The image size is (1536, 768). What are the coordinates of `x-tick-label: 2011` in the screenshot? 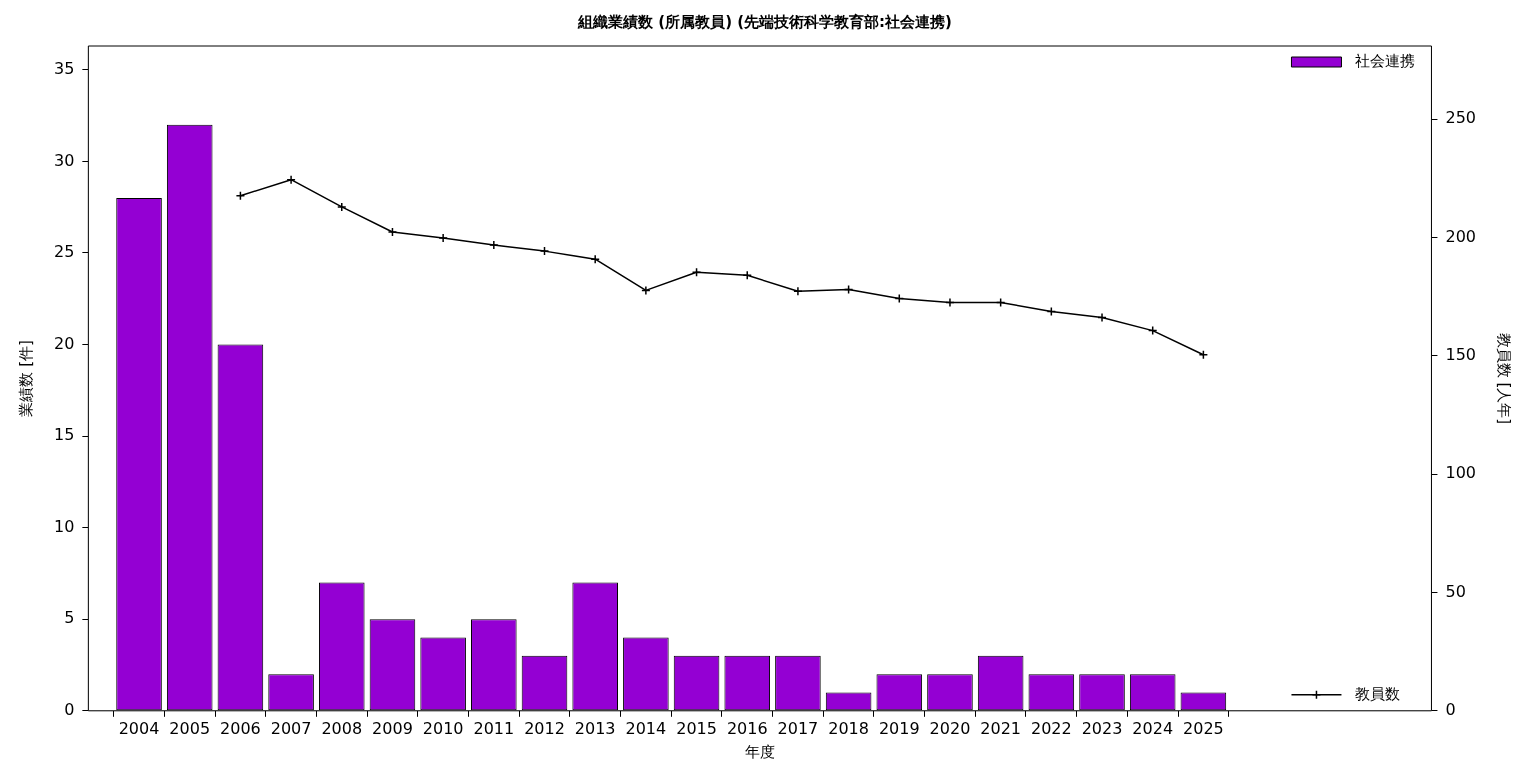 It's located at (494, 728).